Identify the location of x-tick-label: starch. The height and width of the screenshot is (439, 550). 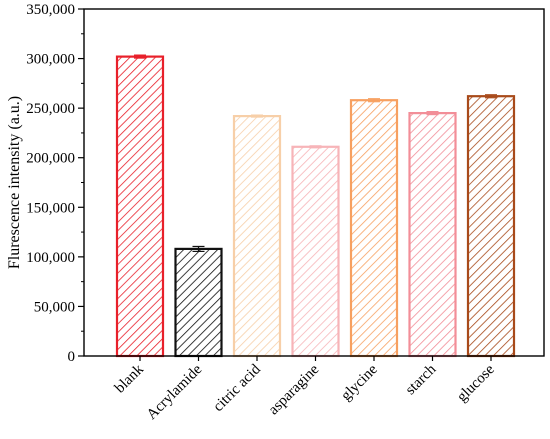
(421, 379).